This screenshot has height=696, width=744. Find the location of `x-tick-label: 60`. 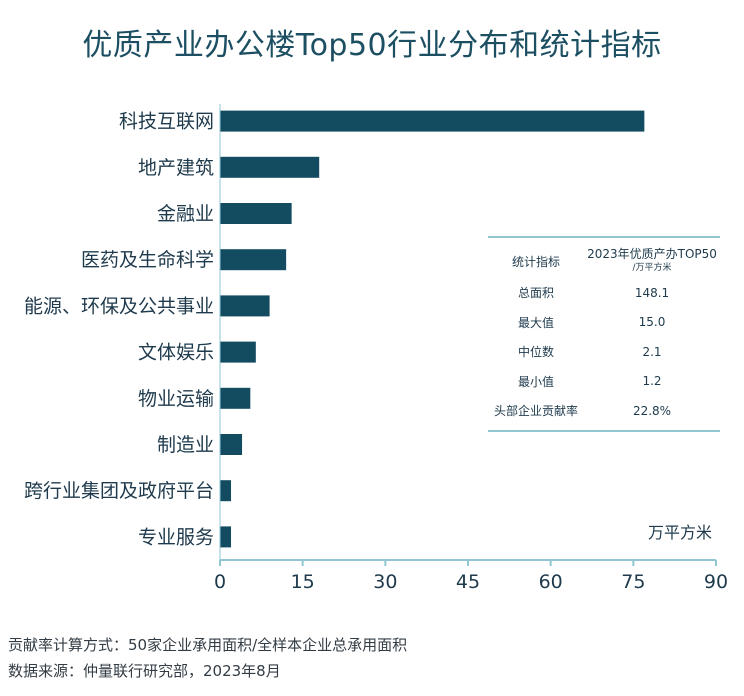

x-tick-label: 60 is located at coordinates (551, 582).